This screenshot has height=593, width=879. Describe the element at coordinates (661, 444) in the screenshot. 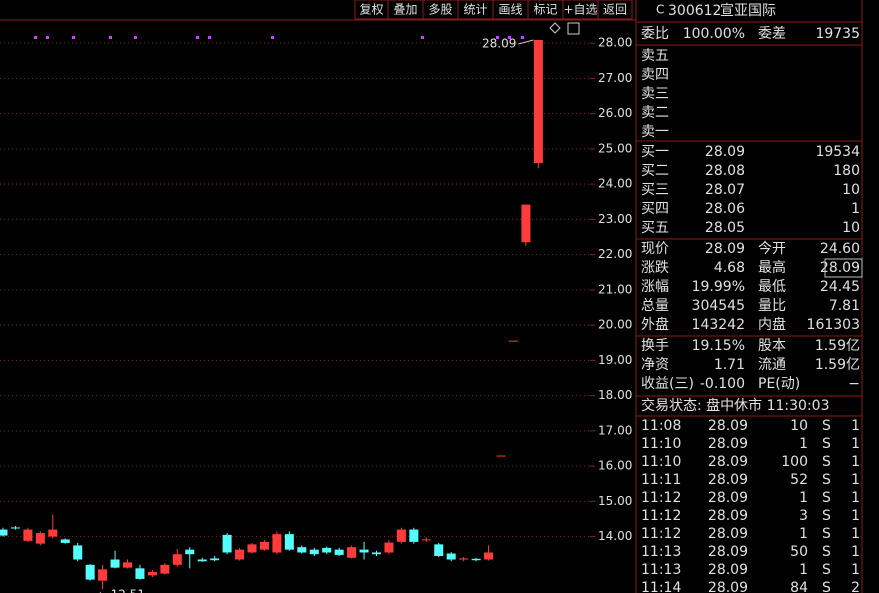

I see `trade-time: 11:10` at that location.